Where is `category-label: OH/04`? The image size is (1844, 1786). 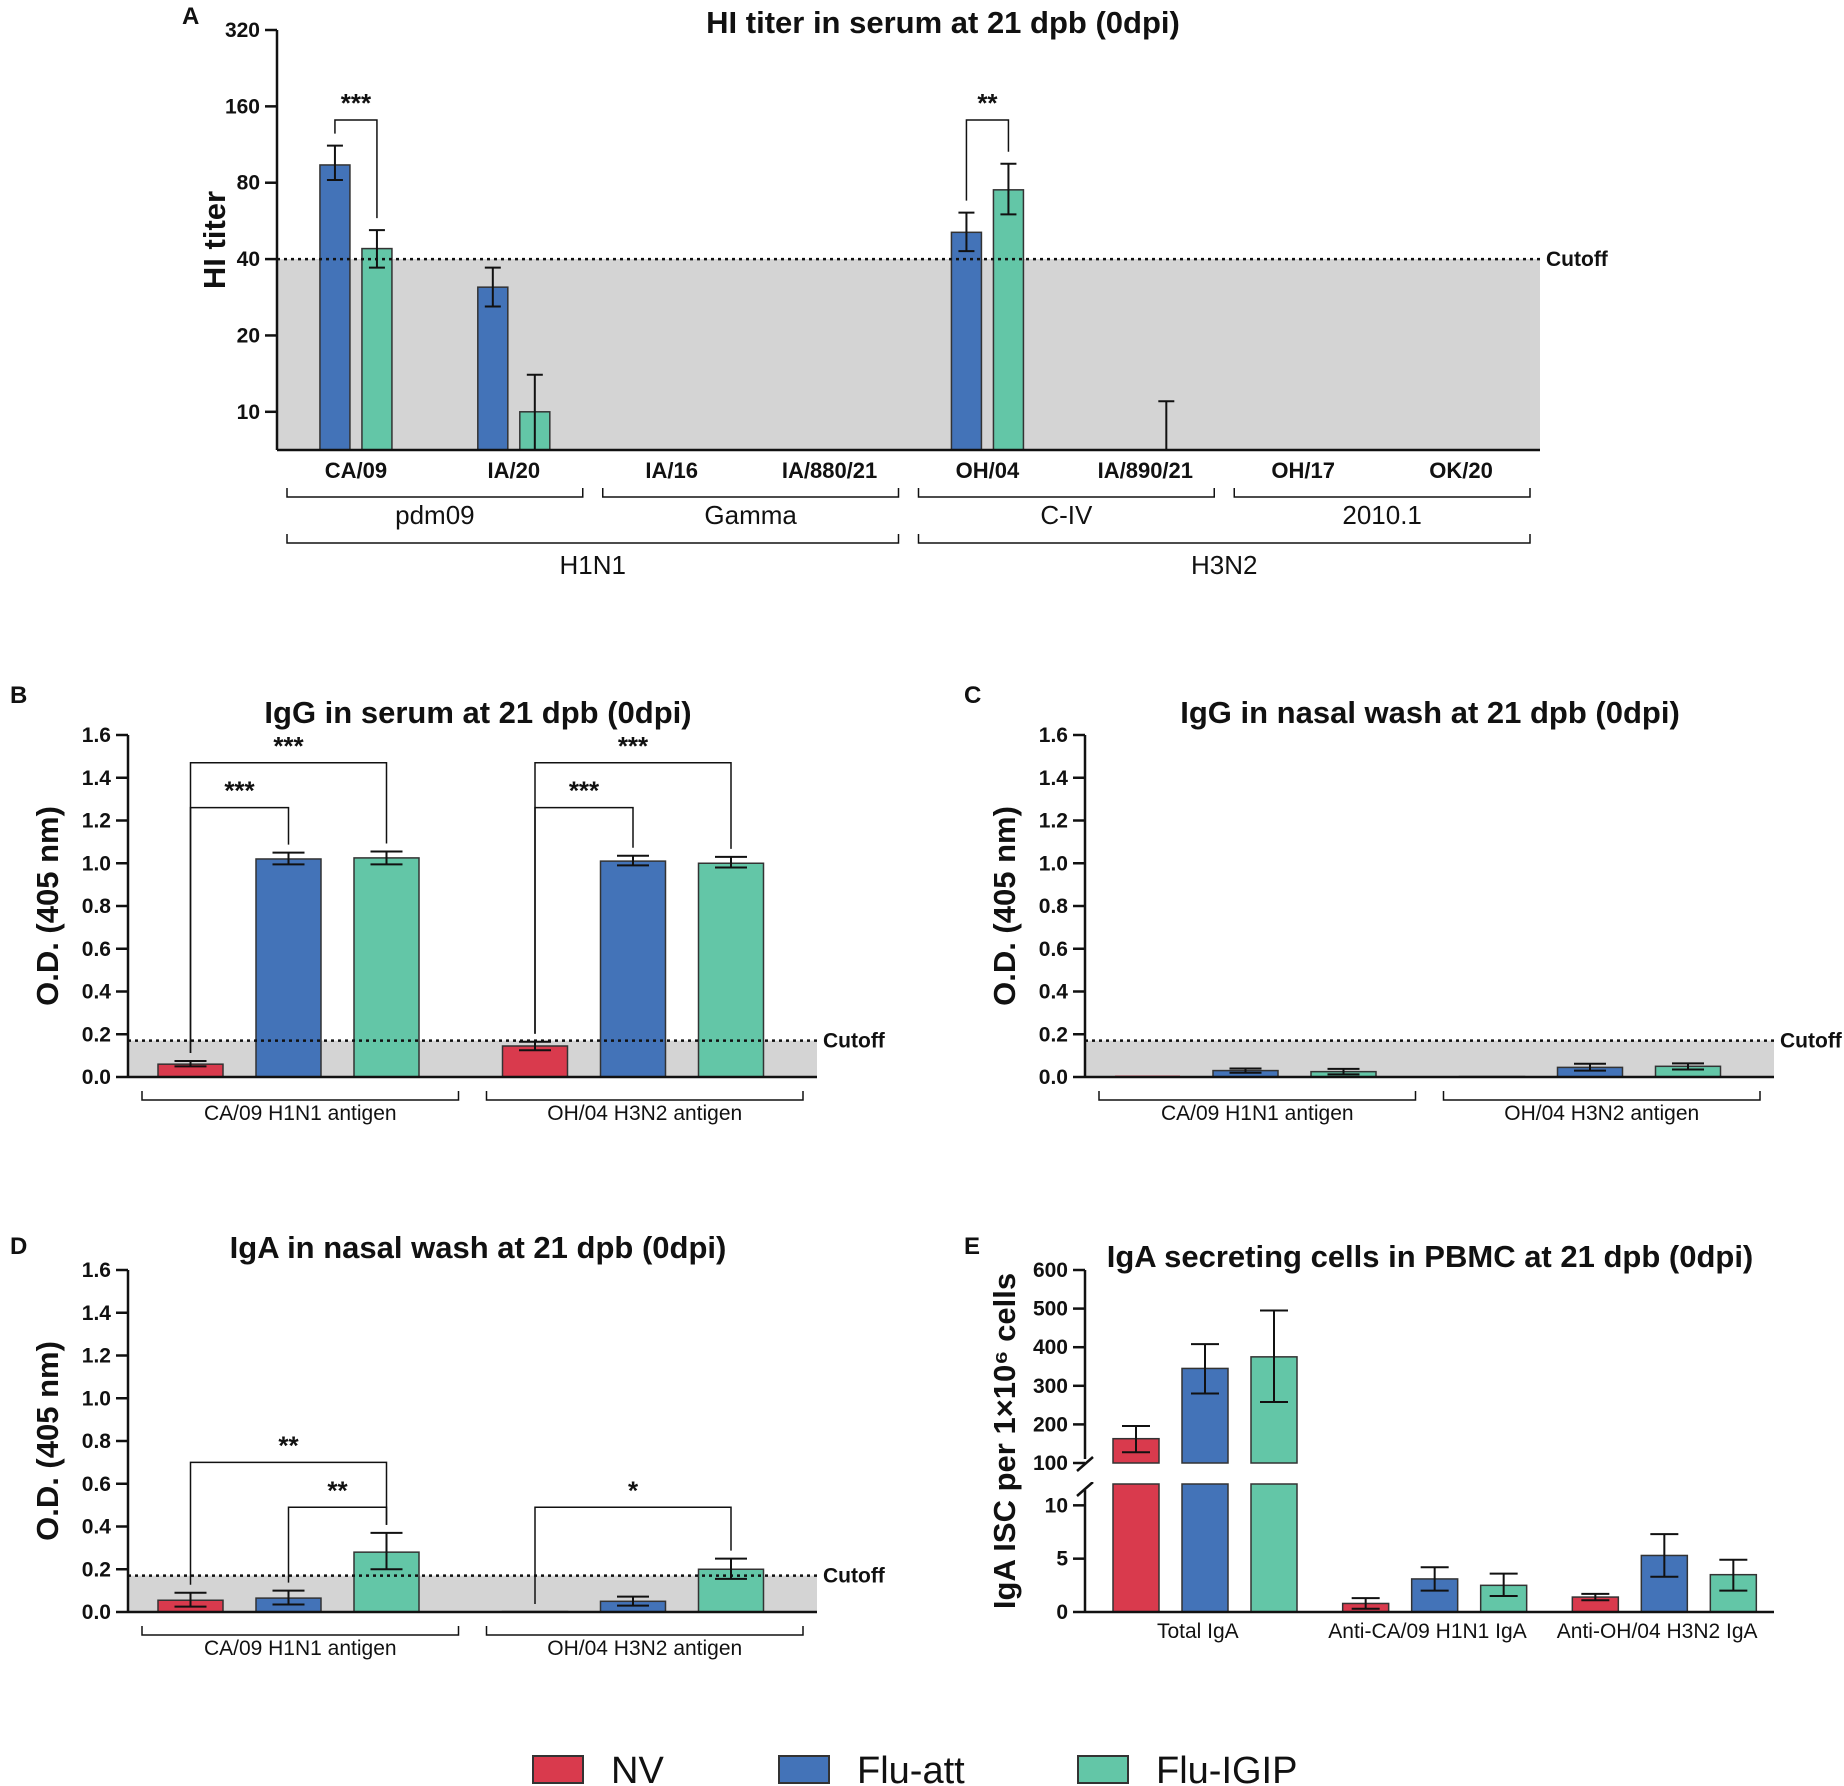
category-label: OH/04 is located at coordinates (988, 470).